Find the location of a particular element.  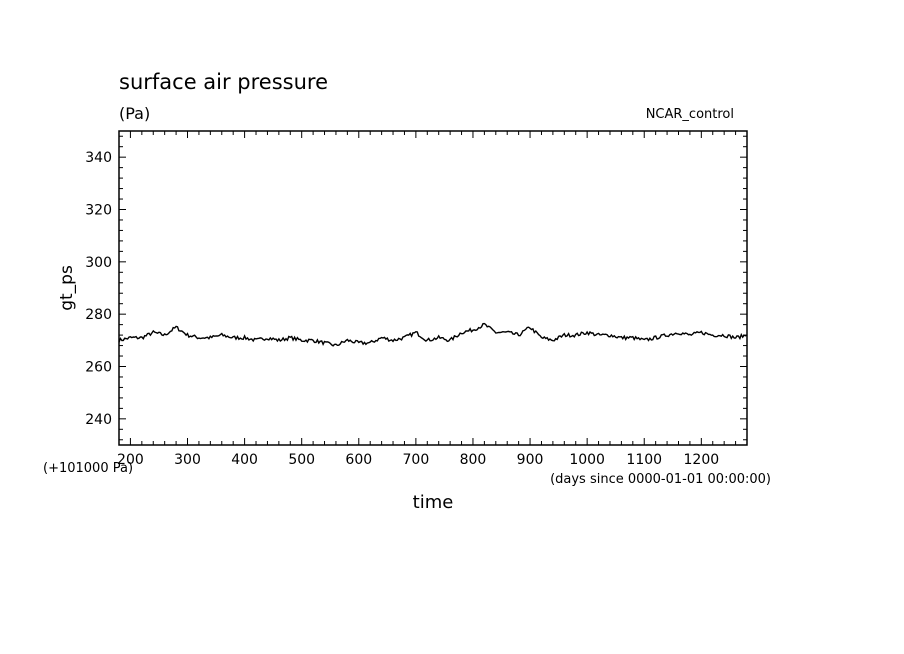

y-axis-label: gt_ps is located at coordinates (67, 288).